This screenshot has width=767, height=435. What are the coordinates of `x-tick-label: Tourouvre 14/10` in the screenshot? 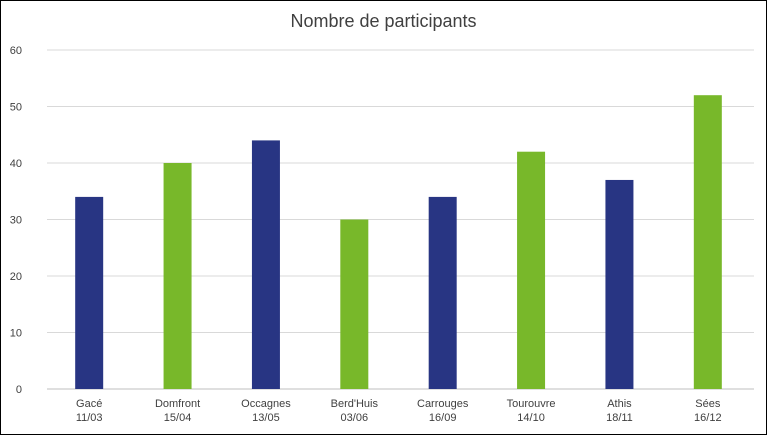 It's located at (531, 411).